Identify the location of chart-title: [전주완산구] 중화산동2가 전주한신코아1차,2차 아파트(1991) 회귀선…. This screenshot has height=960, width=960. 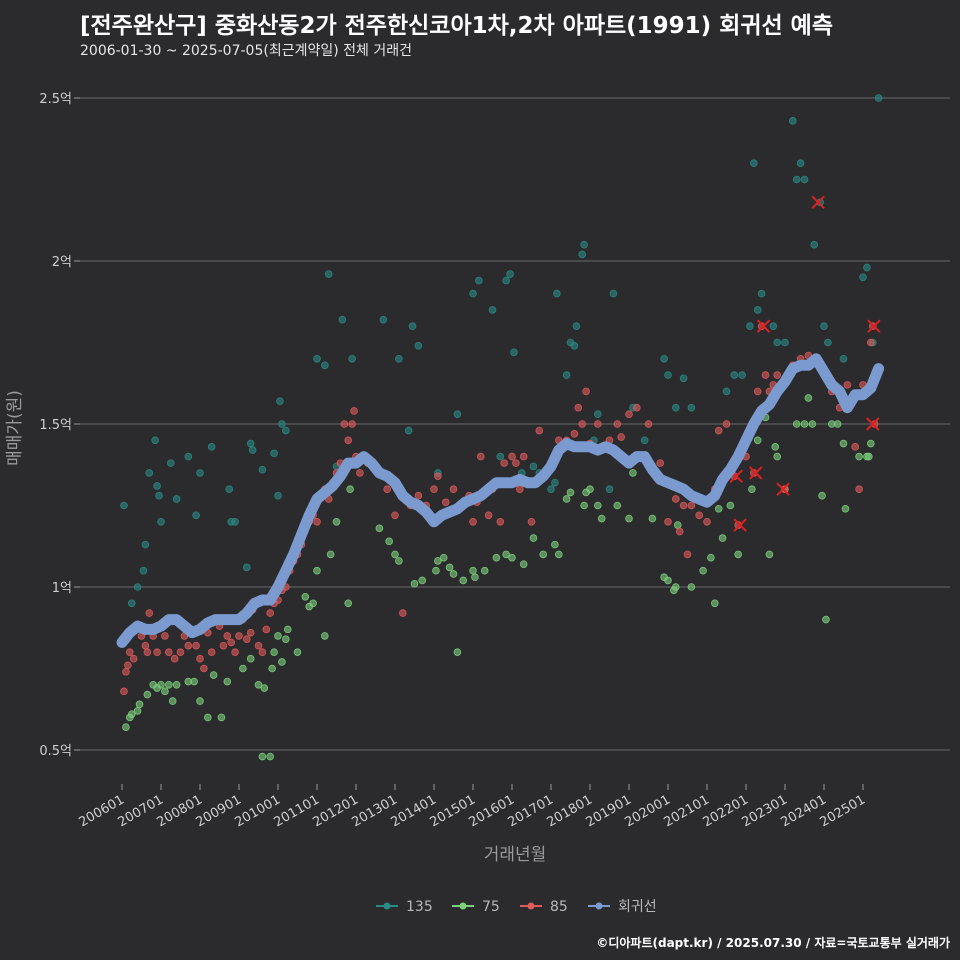
(457, 26).